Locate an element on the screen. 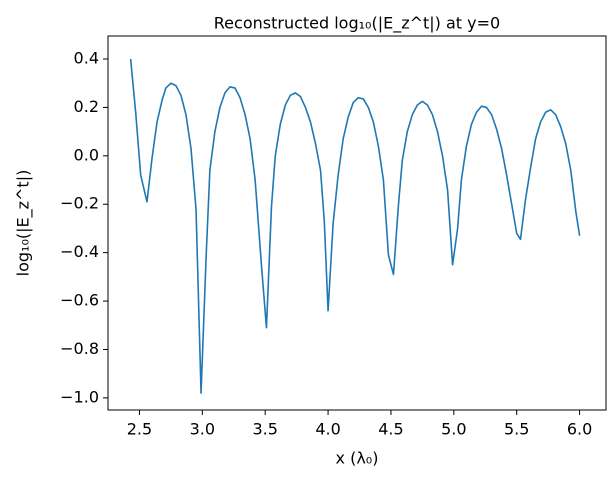 The height and width of the screenshot is (479, 612). y-tick-label: 0.2 is located at coordinates (86, 106).